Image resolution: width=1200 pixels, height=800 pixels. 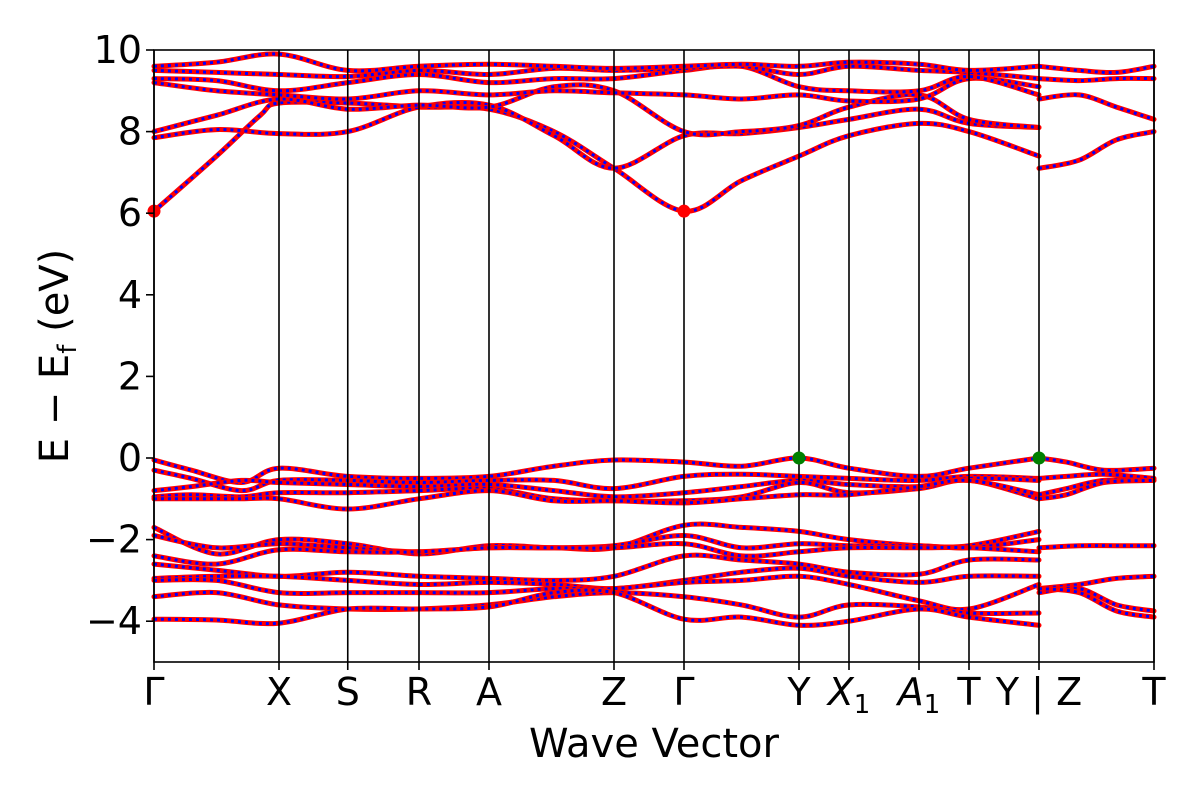 I want to click on x-tick-label: Y | Z, so click(x=1038, y=692).